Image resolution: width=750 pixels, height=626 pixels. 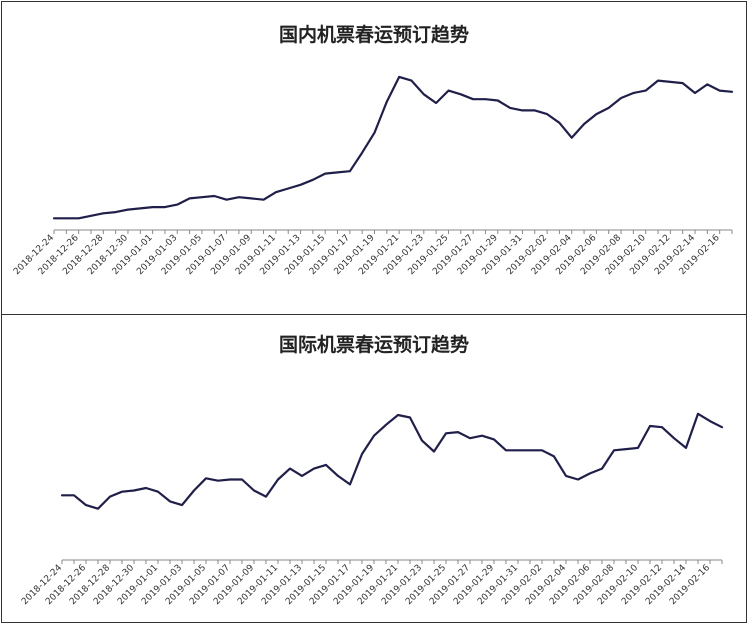 I want to click on panel-divider, so click(x=374, y=314).